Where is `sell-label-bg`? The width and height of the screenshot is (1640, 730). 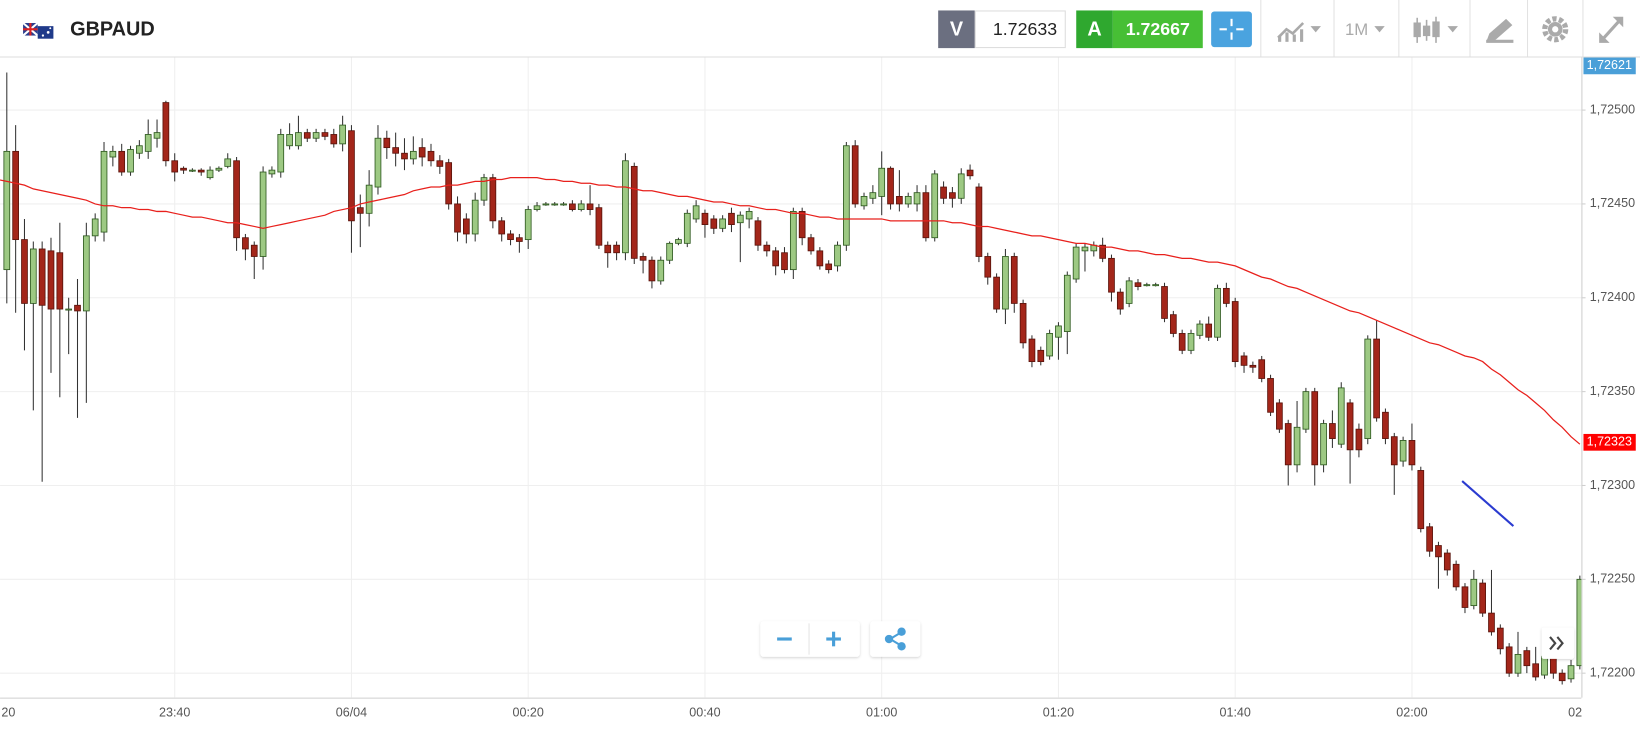 sell-label-bg is located at coordinates (956, 29).